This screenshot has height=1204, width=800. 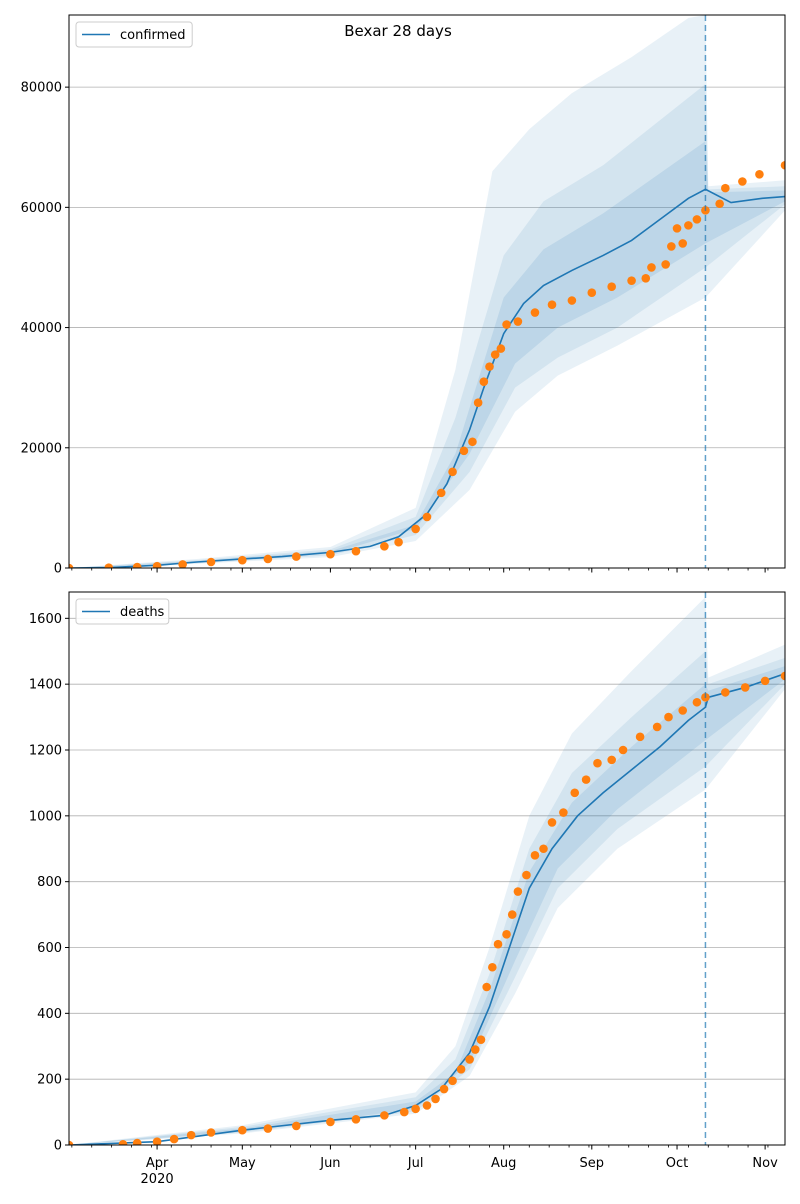 I want to click on y-tick-label: 1200, so click(x=45, y=751).